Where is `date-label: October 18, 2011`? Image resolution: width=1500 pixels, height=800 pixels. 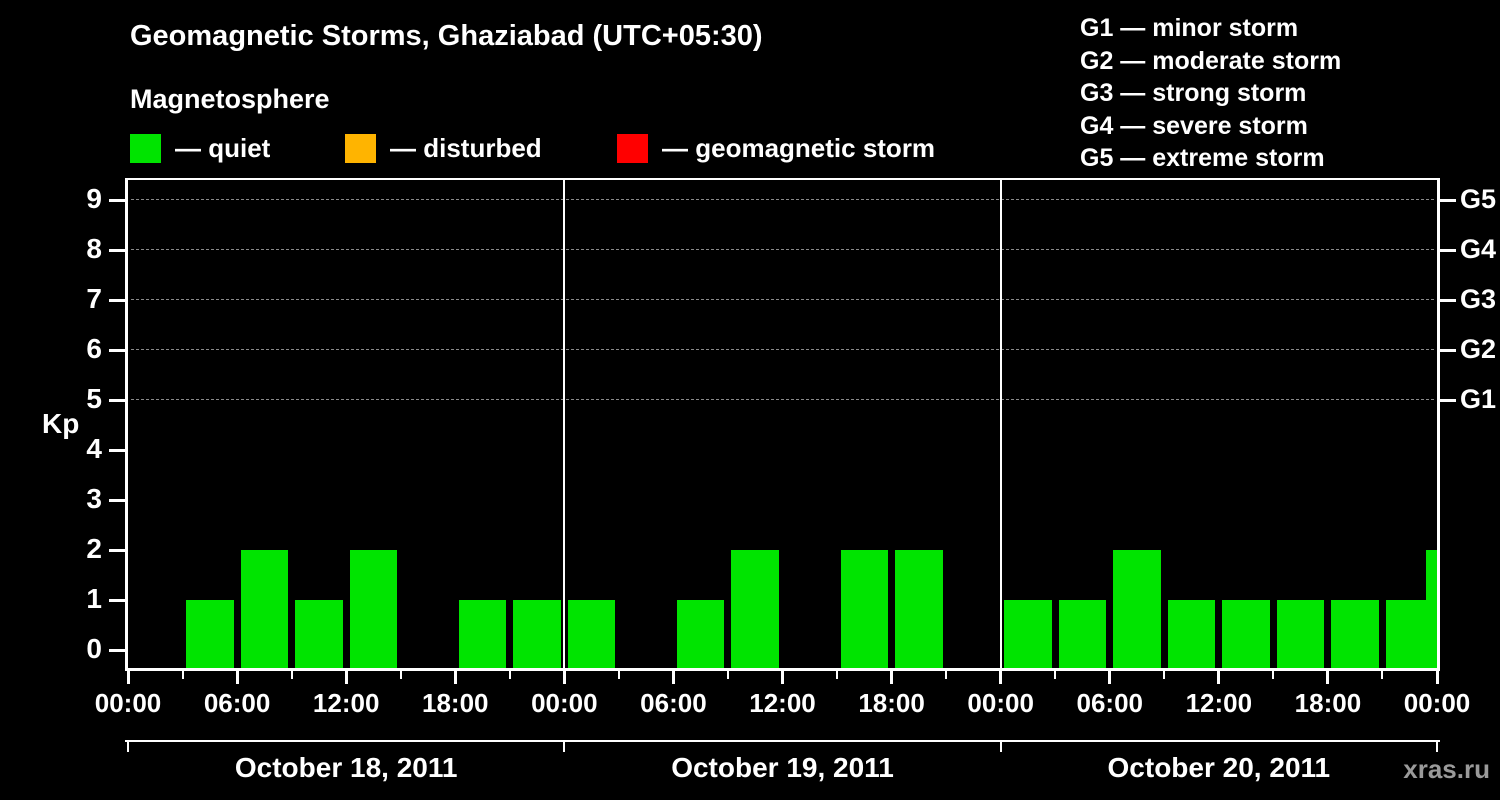 date-label: October 18, 2011 is located at coordinates (346, 767).